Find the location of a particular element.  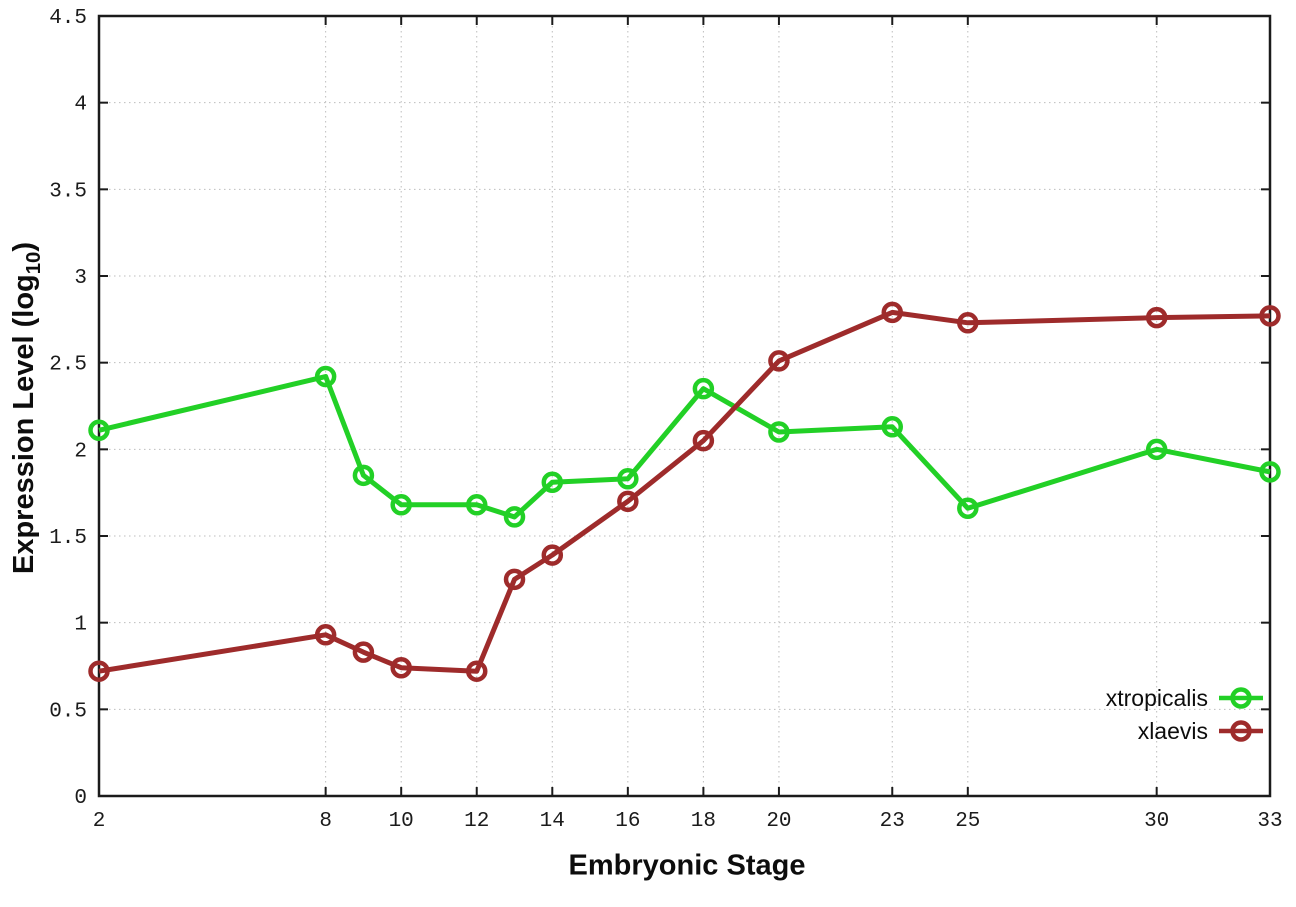

xtropicalis-series-marker-icon is located at coordinates (1241, 698).